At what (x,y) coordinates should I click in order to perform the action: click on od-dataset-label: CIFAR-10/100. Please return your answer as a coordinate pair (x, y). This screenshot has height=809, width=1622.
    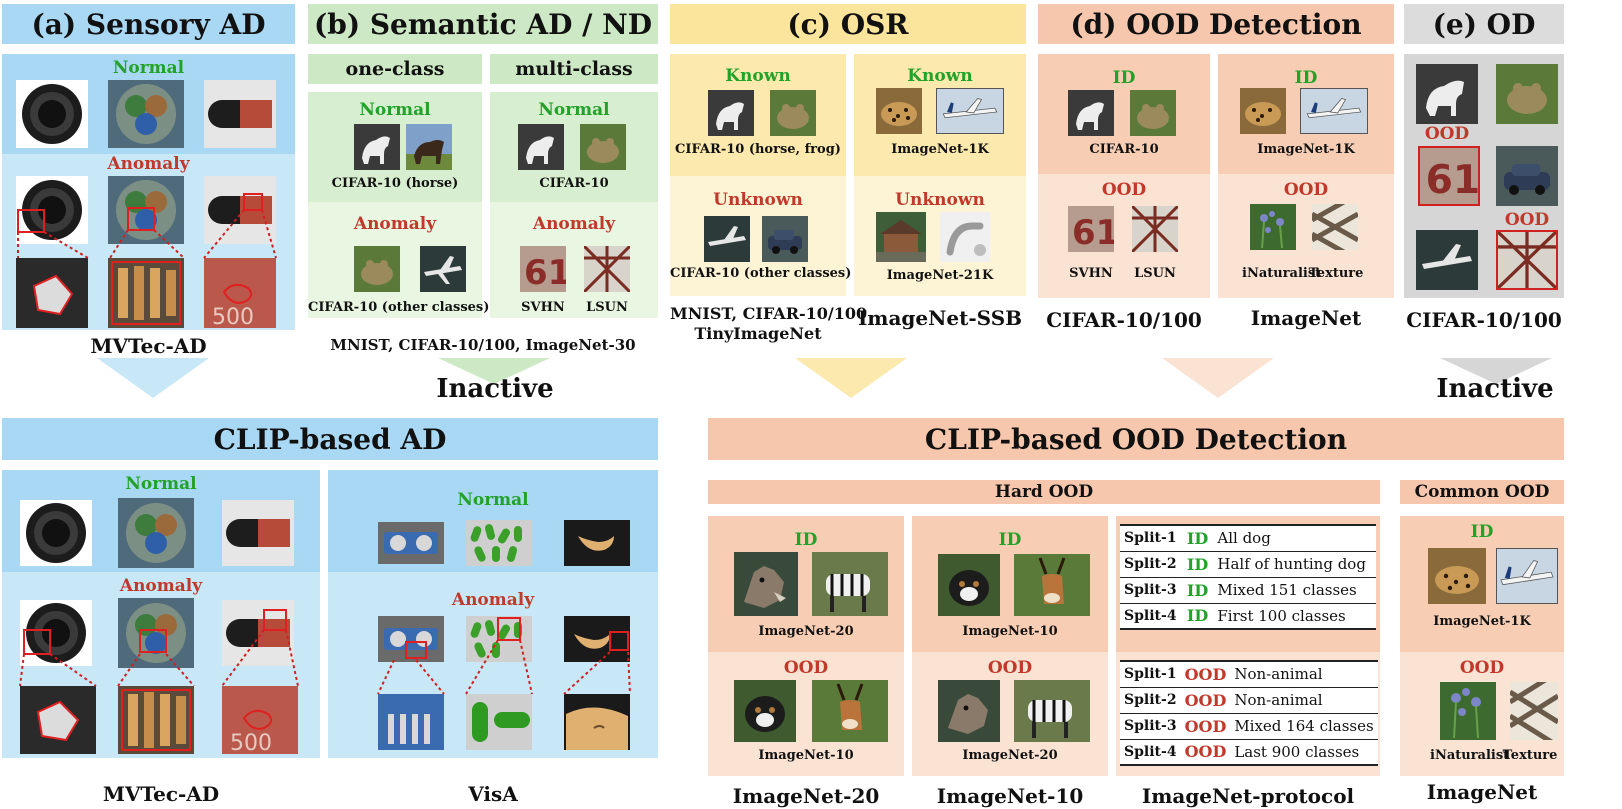
    Looking at the image, I should click on (1484, 320).